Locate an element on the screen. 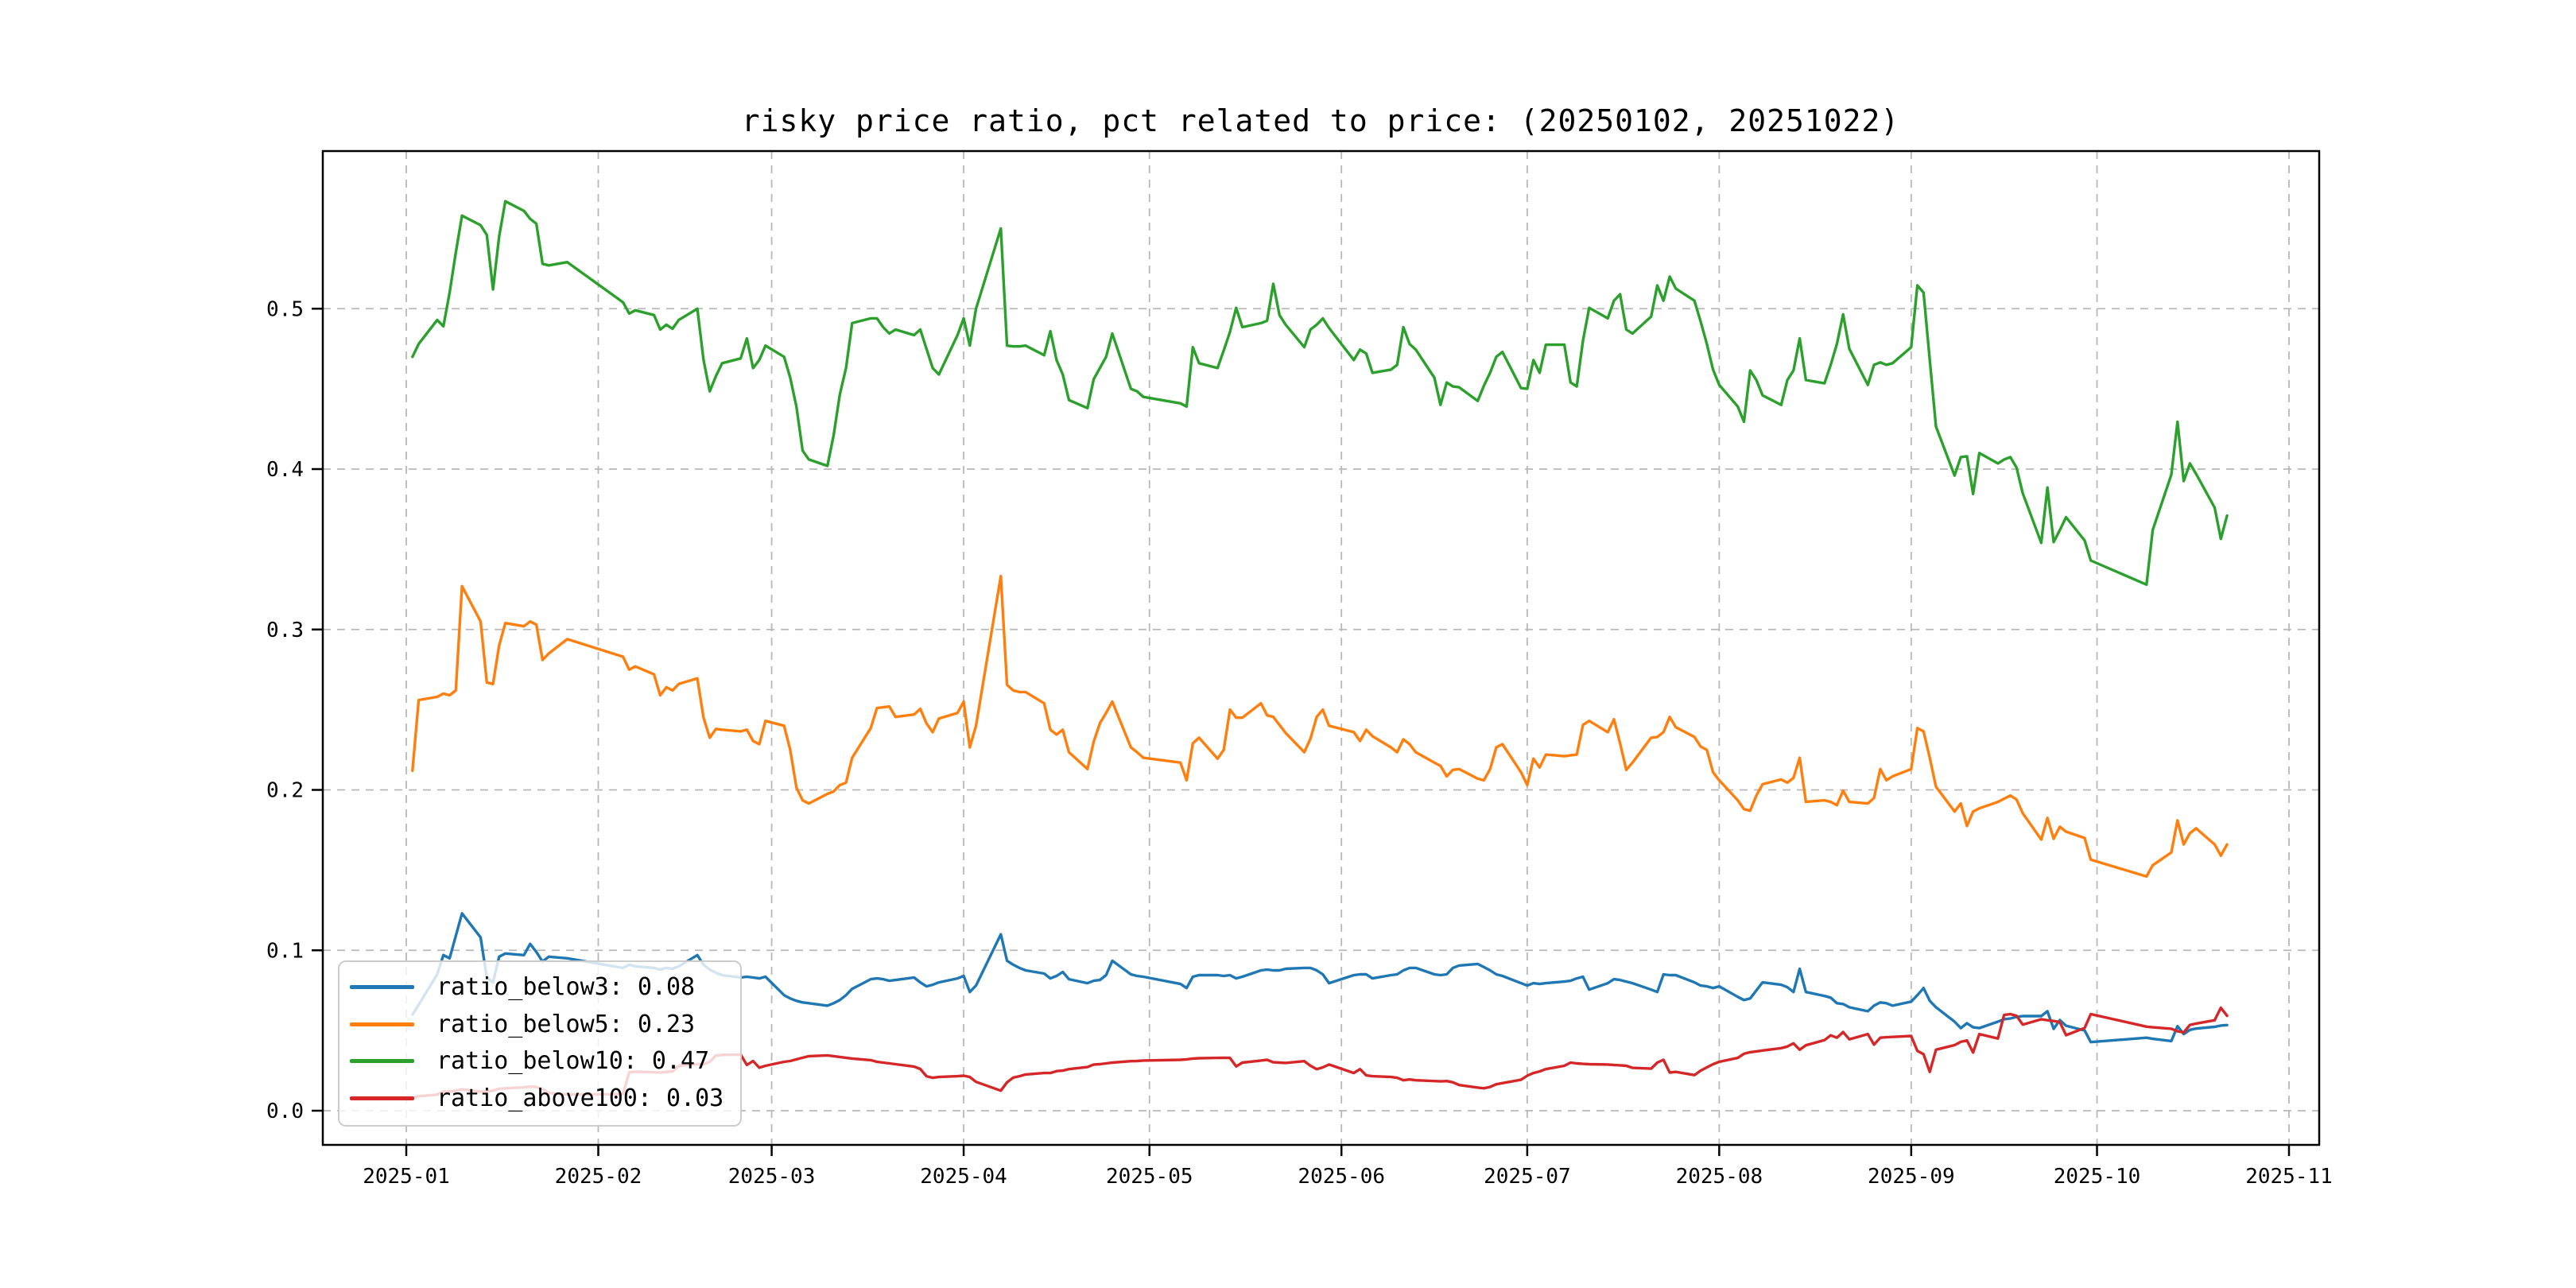 Image resolution: width=2576 pixels, height=1288 pixels. series-line-ratio_below3 is located at coordinates (1320, 978).